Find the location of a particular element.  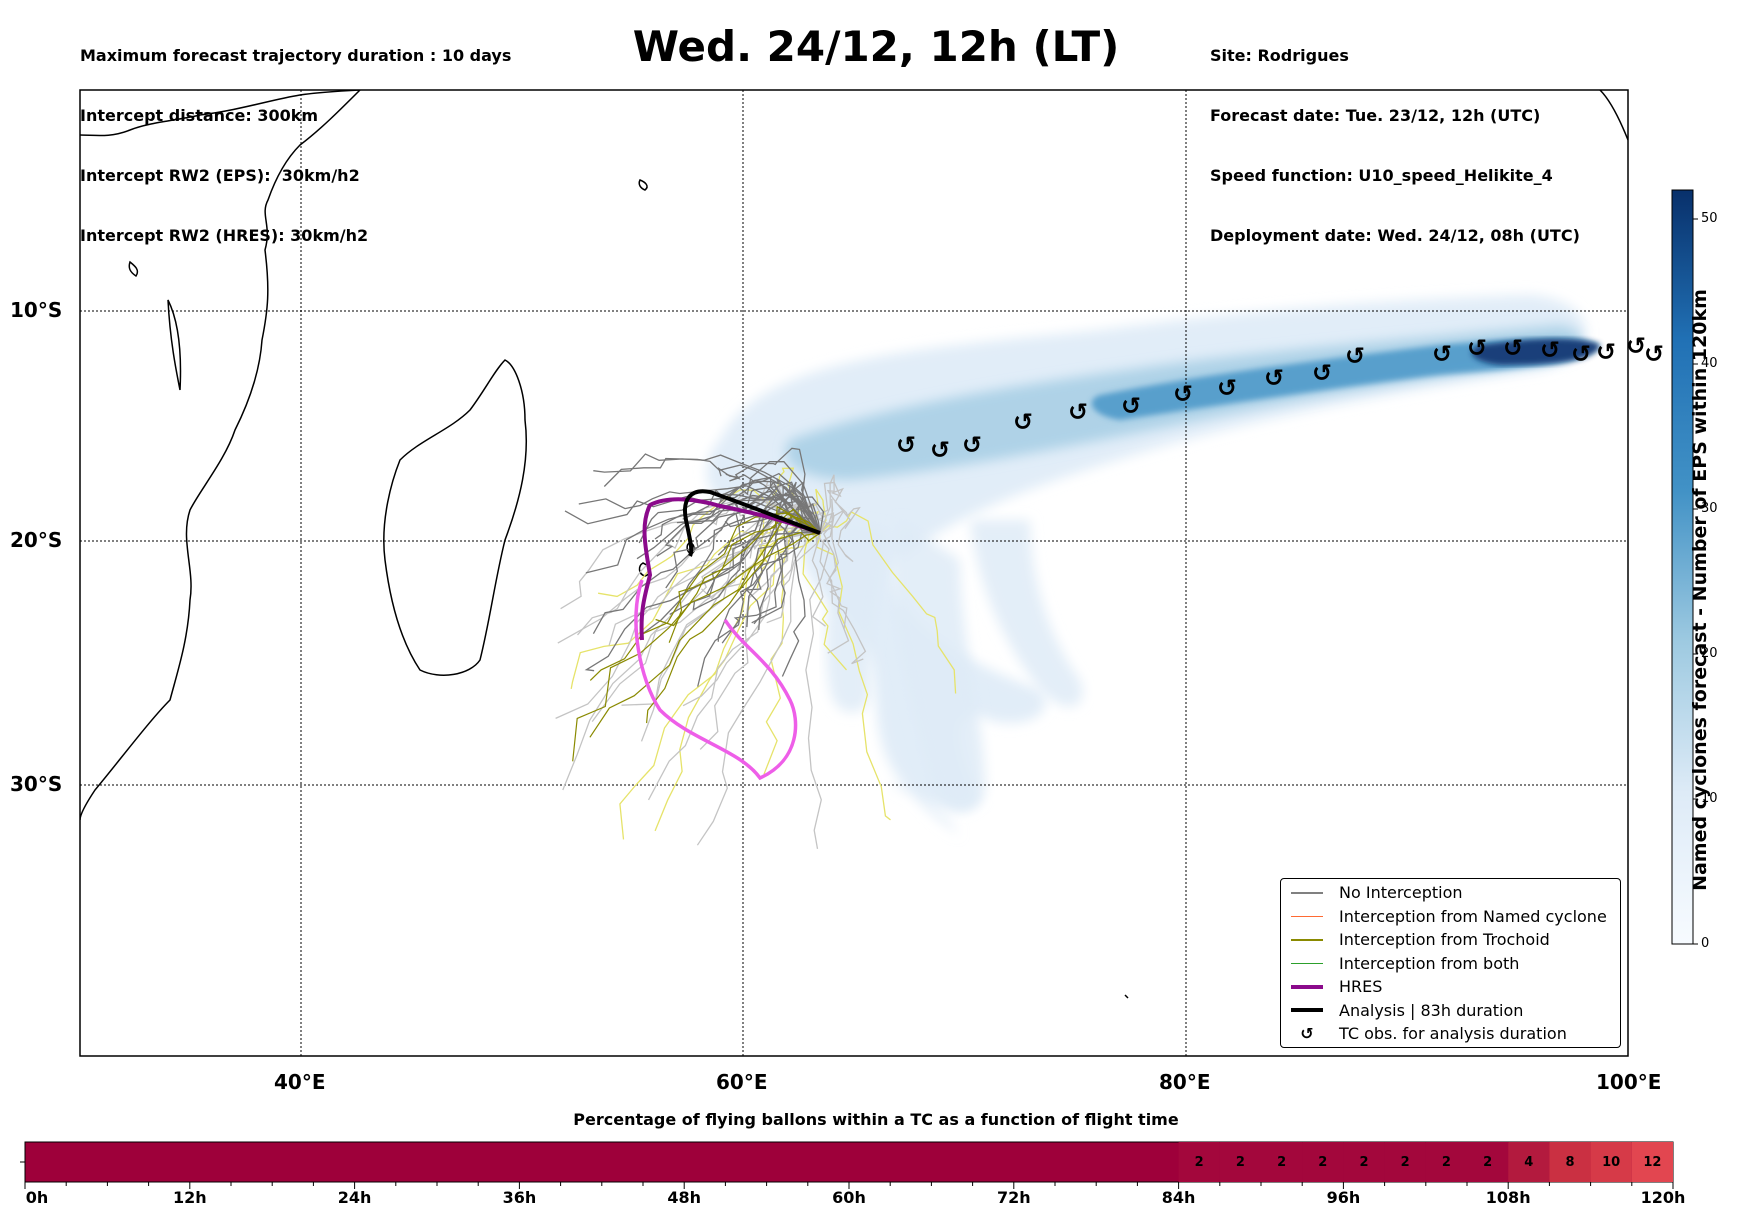

bottom-bar-cells is located at coordinates (1425, 1162).